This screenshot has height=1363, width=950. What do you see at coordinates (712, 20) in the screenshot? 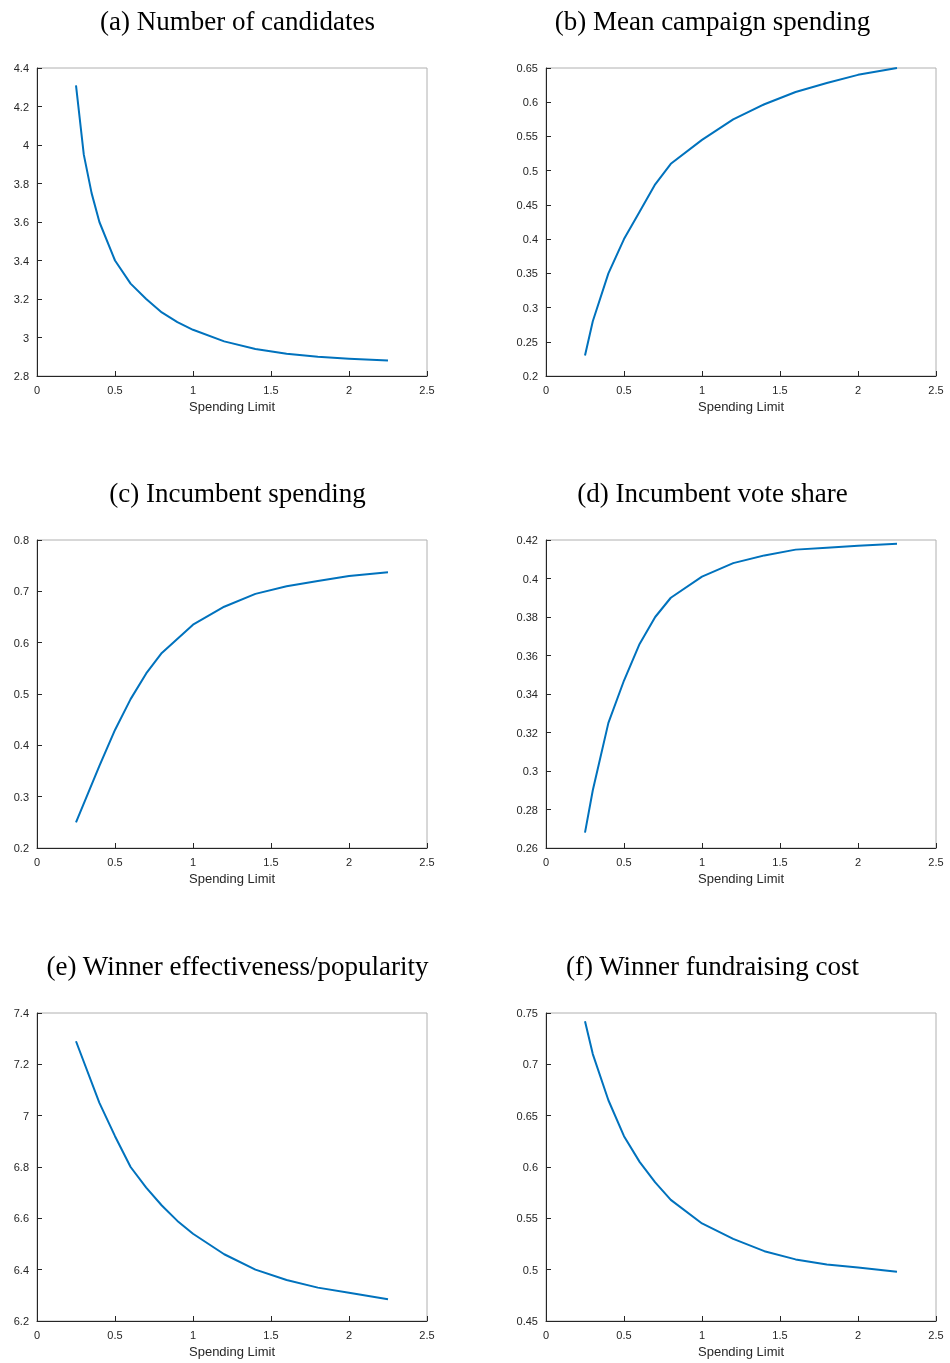
I see `chart-title: (b) Mean campaign spending` at bounding box center [712, 20].